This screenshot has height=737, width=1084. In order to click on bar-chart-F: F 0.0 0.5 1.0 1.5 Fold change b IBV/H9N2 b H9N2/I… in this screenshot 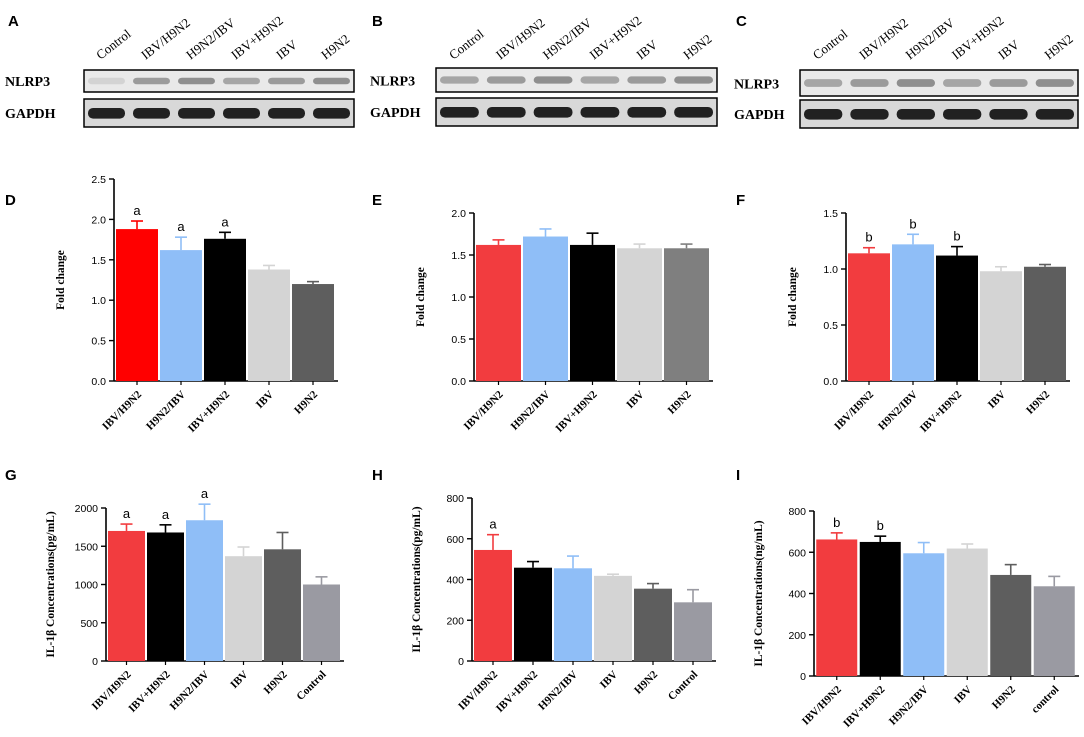, I will do `click(903, 313)`.